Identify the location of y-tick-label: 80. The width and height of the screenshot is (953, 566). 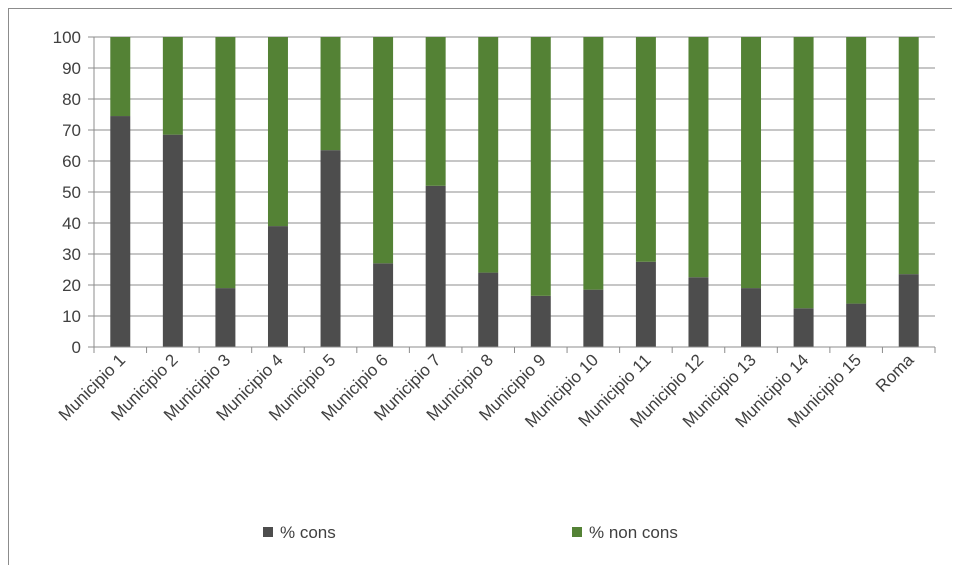
(71, 99).